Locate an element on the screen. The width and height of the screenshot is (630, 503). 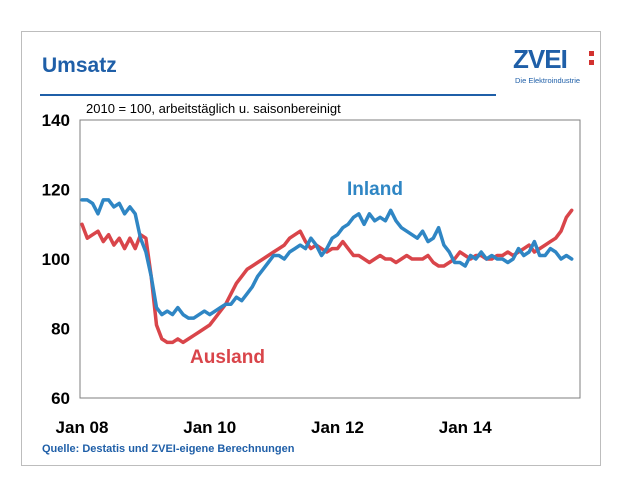
x-tick-label: Jan 12 is located at coordinates (337, 427).